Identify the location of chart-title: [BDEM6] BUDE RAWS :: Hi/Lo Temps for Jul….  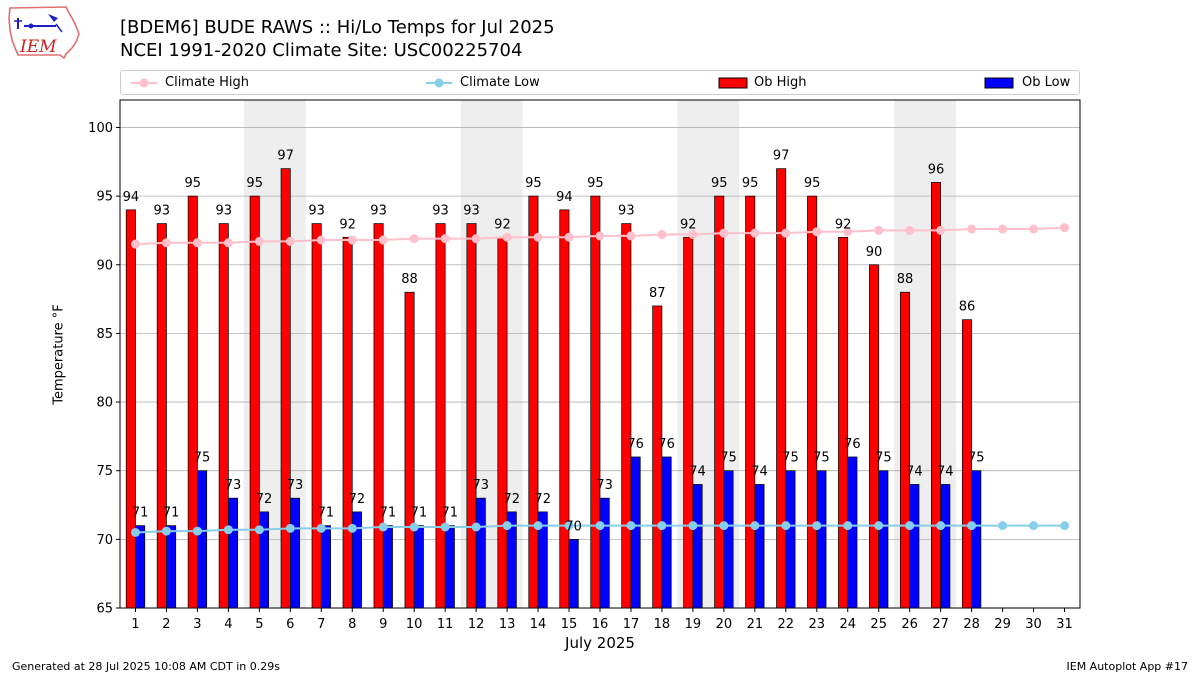
(337, 27).